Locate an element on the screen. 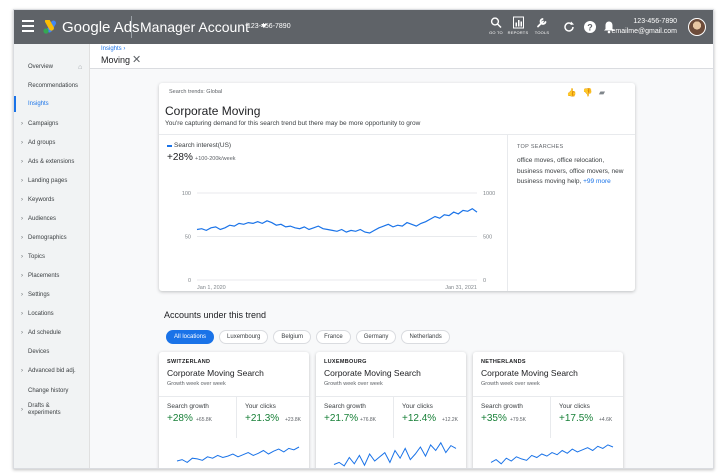  sidebar-item-label: Devices is located at coordinates (39, 352).